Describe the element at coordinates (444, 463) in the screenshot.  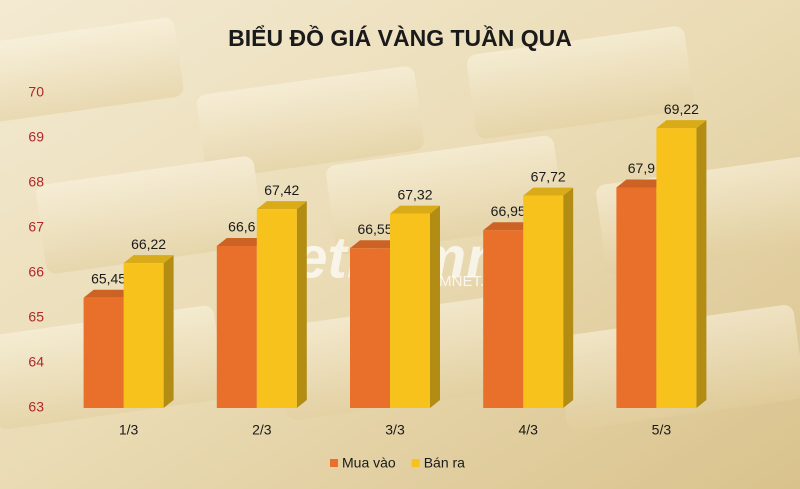
I see `legend-label: Bán ra` at that location.